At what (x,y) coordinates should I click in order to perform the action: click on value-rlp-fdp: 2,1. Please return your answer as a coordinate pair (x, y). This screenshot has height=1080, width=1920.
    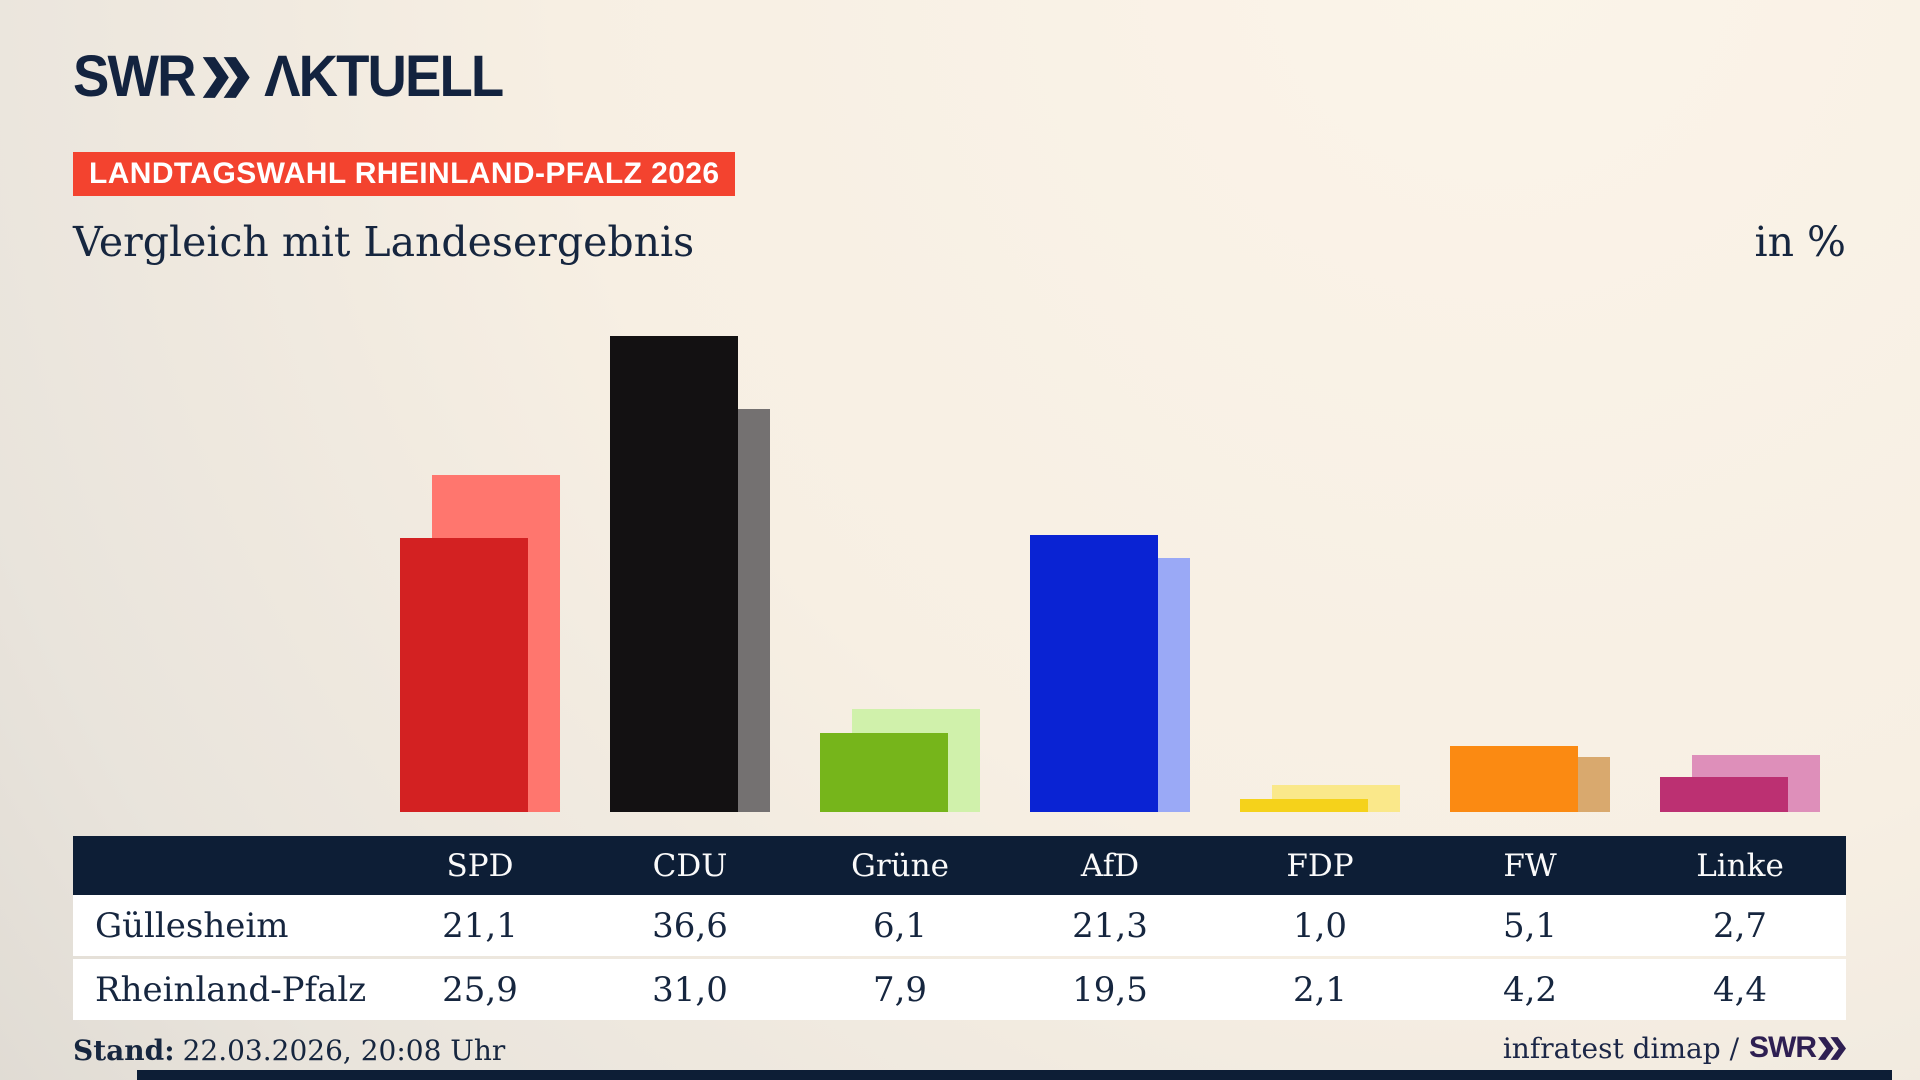
    Looking at the image, I should click on (1320, 989).